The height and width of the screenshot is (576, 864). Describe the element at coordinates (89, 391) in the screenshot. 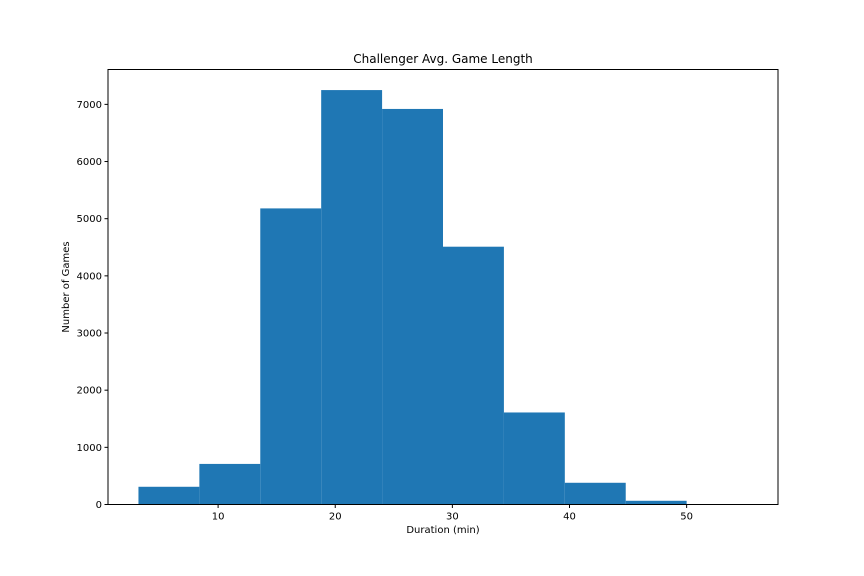

I see `y-tick-label: 2000` at that location.